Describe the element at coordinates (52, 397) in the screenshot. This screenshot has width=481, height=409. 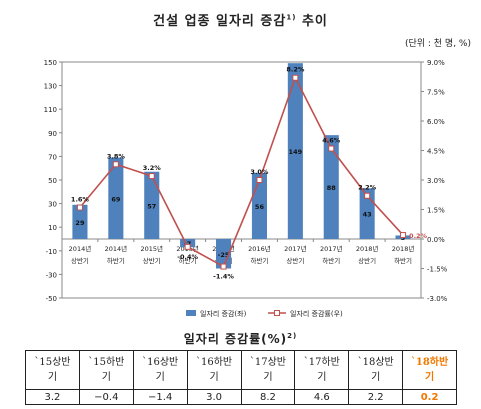
I see `rate-table-value-cell: 3.2` at that location.